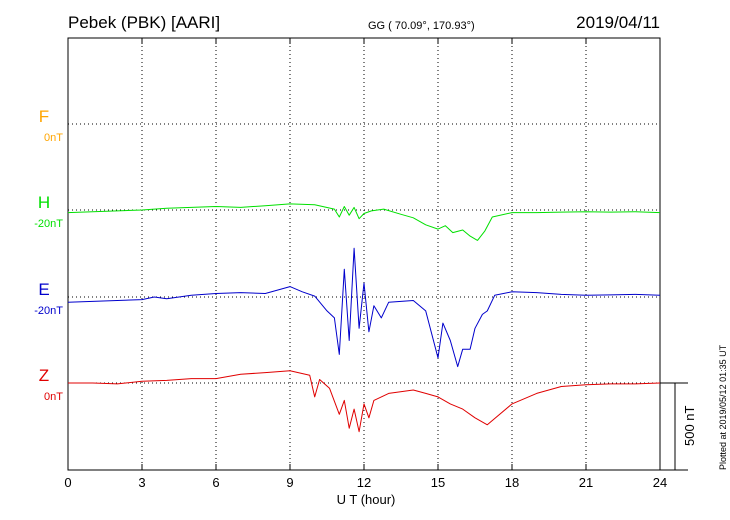 The width and height of the screenshot is (730, 520). What do you see at coordinates (48, 255) in the screenshot?
I see `channel-labels: F 0nT H -20nT E -20nT Z 0nT` at bounding box center [48, 255].